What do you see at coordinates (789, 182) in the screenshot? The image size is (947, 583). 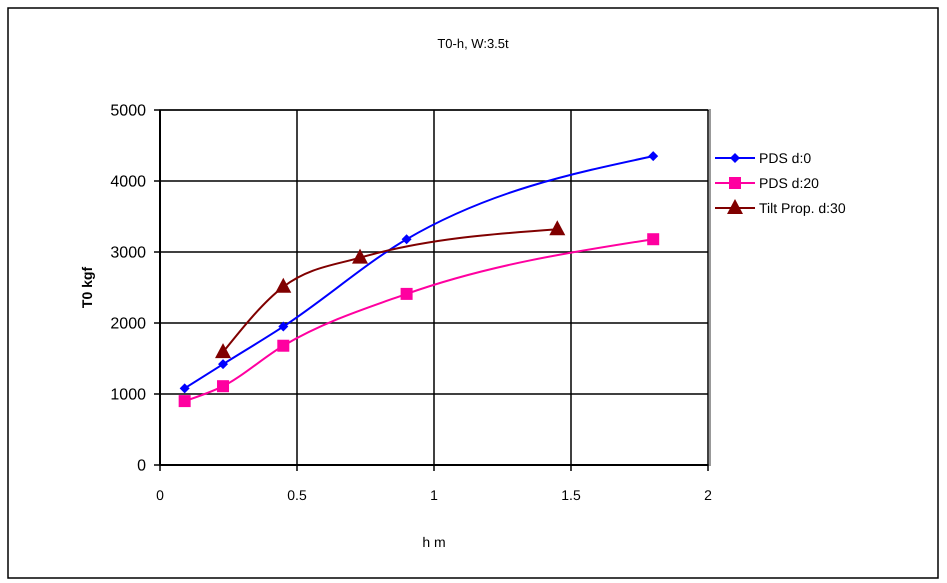 I see `legend-label: PDS d:20` at bounding box center [789, 182].